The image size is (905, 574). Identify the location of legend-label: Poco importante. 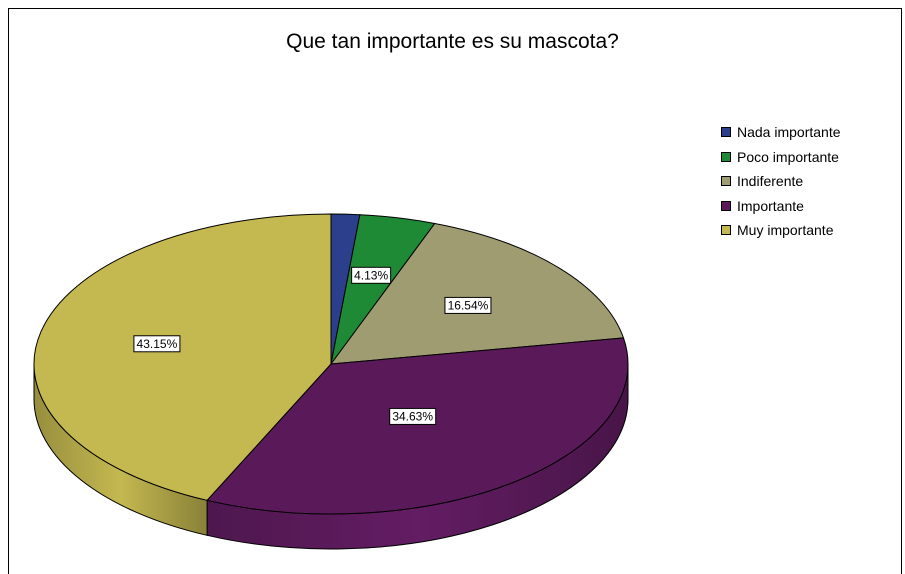
(788, 156).